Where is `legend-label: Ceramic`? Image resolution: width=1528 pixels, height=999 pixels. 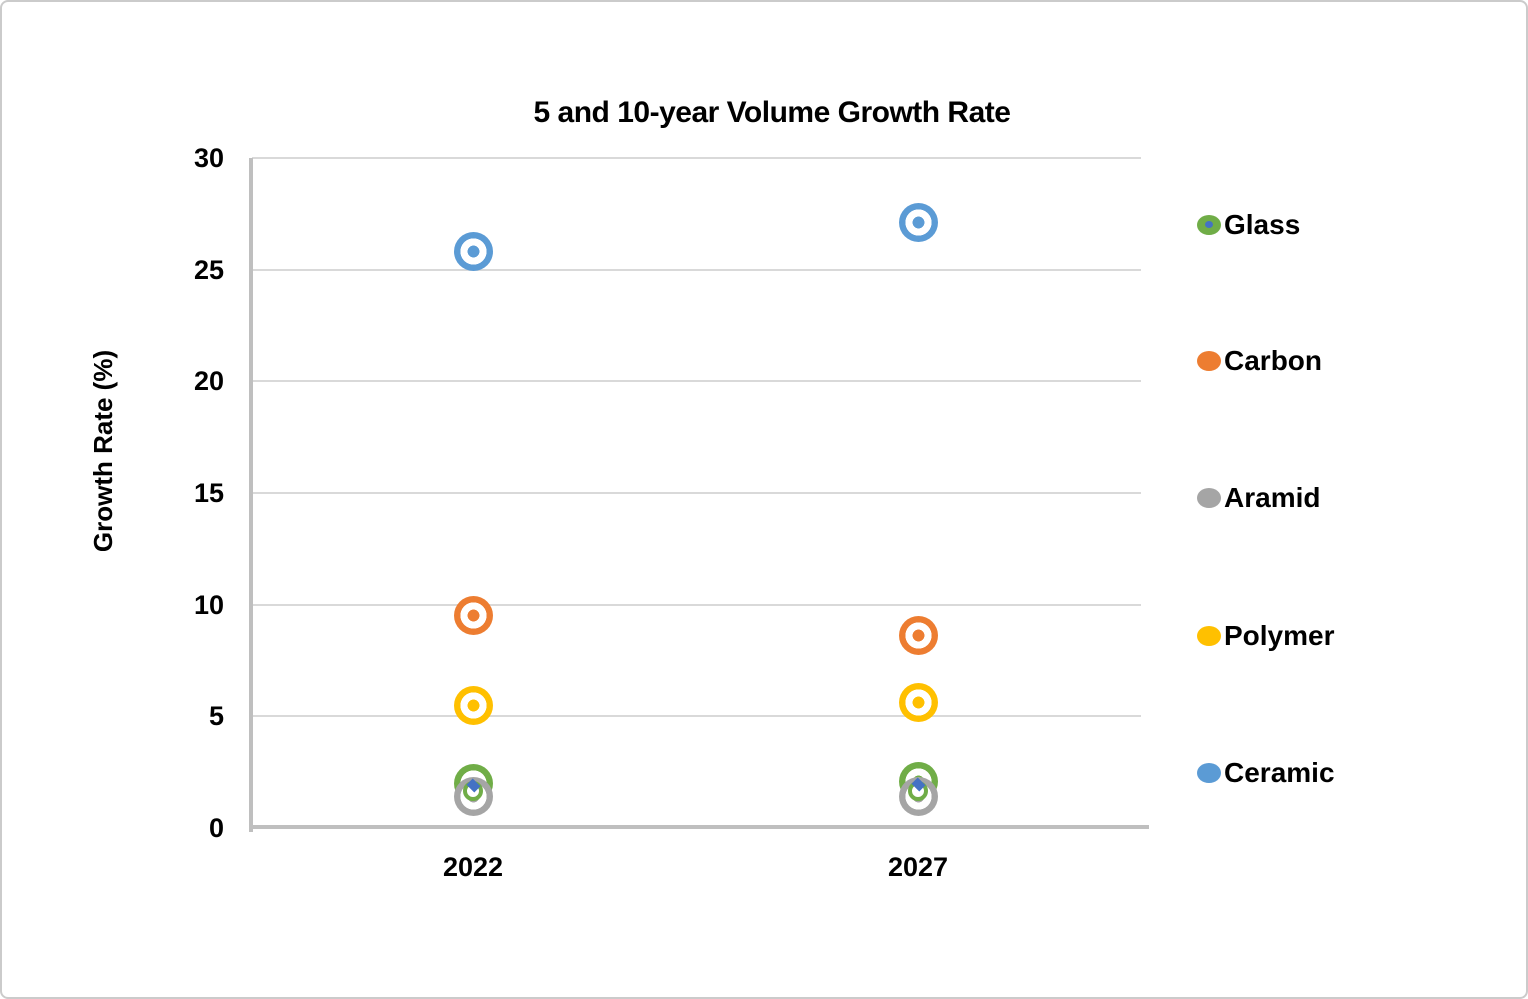 legend-label: Ceramic is located at coordinates (1279, 772).